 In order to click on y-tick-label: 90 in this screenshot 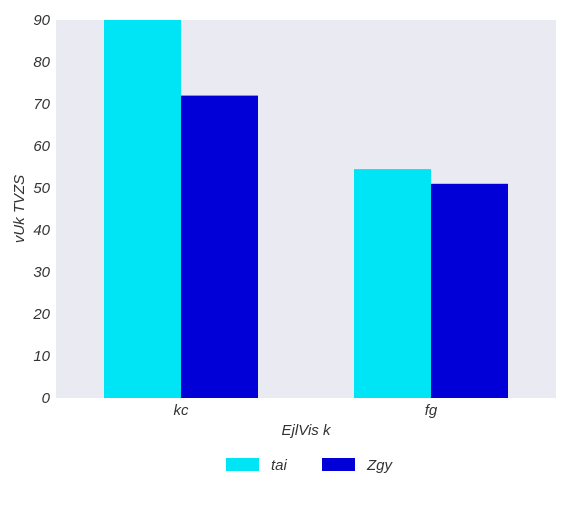, I will do `click(41, 20)`.